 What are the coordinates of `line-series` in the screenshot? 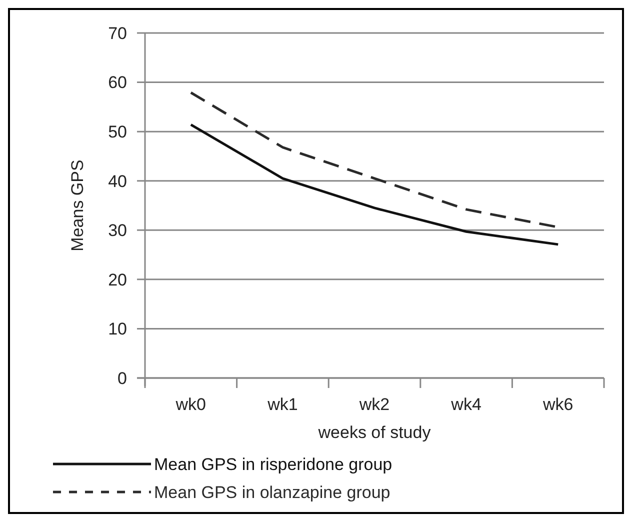 It's located at (375, 184).